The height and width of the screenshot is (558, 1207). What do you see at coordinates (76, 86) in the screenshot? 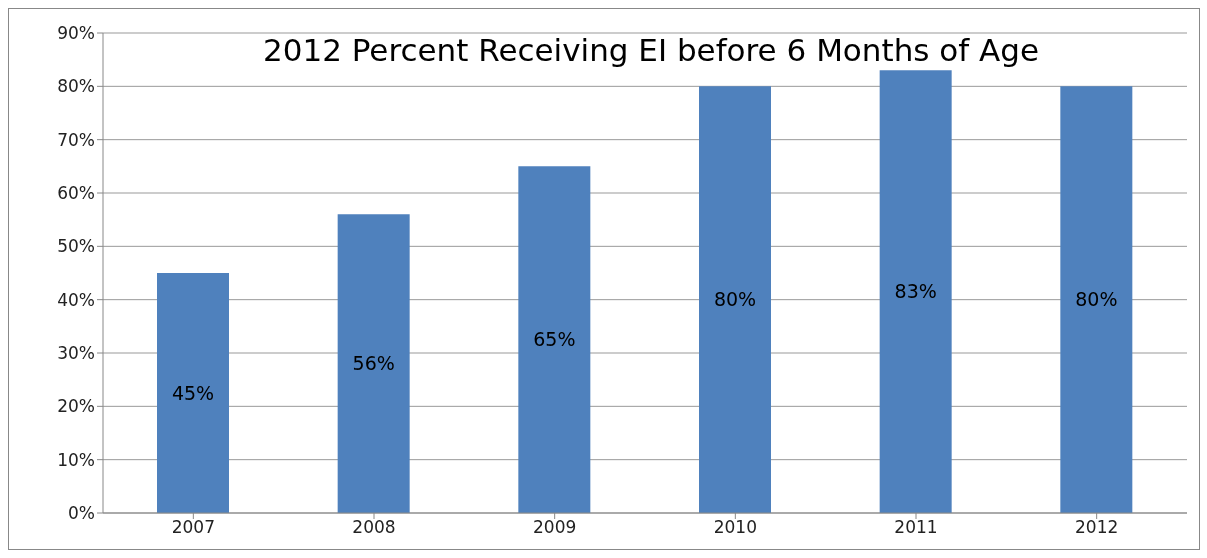
I see `y-tick-label: 80%` at bounding box center [76, 86].